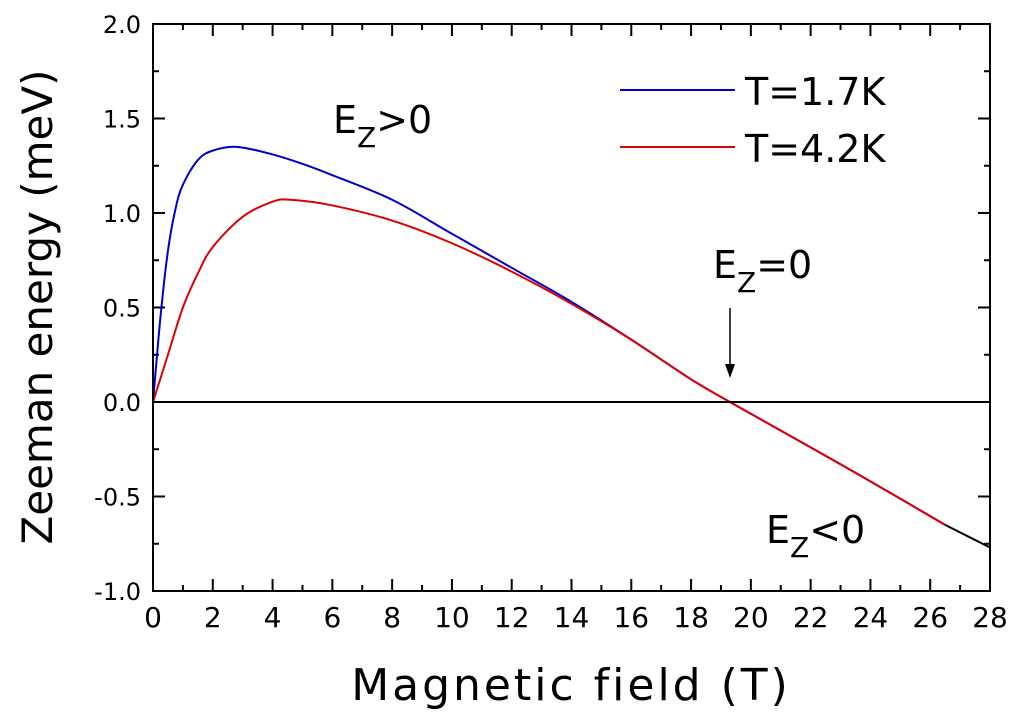 Image resolution: width=1013 pixels, height=721 pixels. What do you see at coordinates (122, 214) in the screenshot?
I see `y-tick-label: 1.0` at bounding box center [122, 214].